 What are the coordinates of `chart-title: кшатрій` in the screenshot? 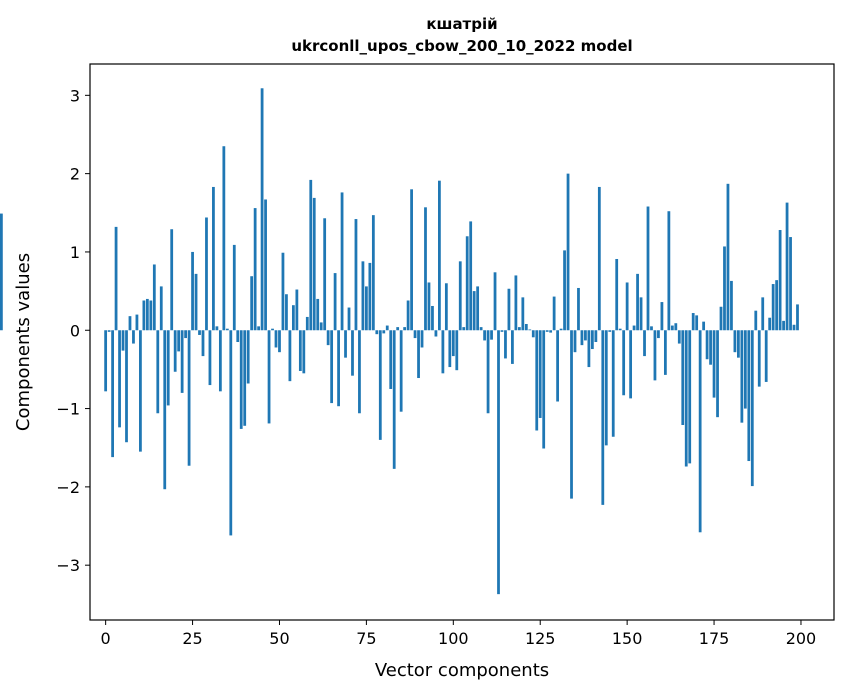 It's located at (461, 24).